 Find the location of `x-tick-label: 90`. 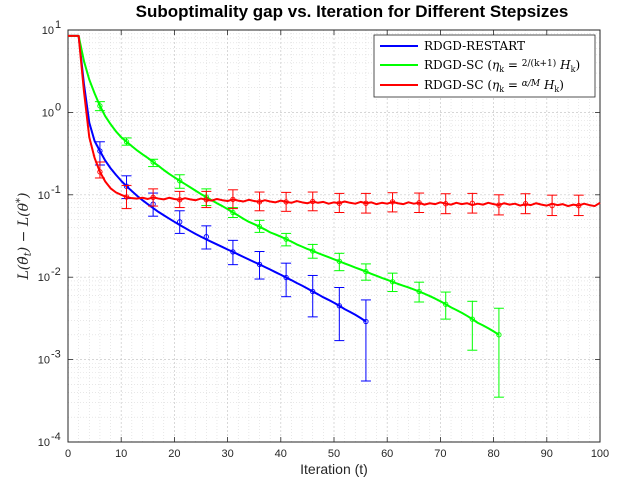

x-tick-label: 90 is located at coordinates (547, 454).